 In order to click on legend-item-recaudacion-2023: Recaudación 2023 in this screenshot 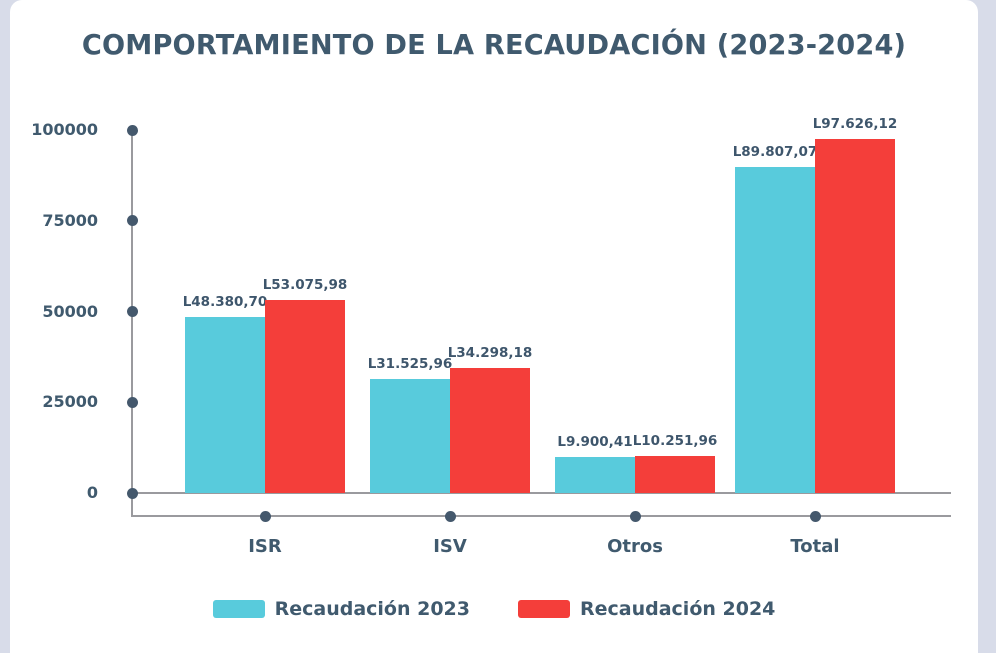, I will do `click(341, 609)`.